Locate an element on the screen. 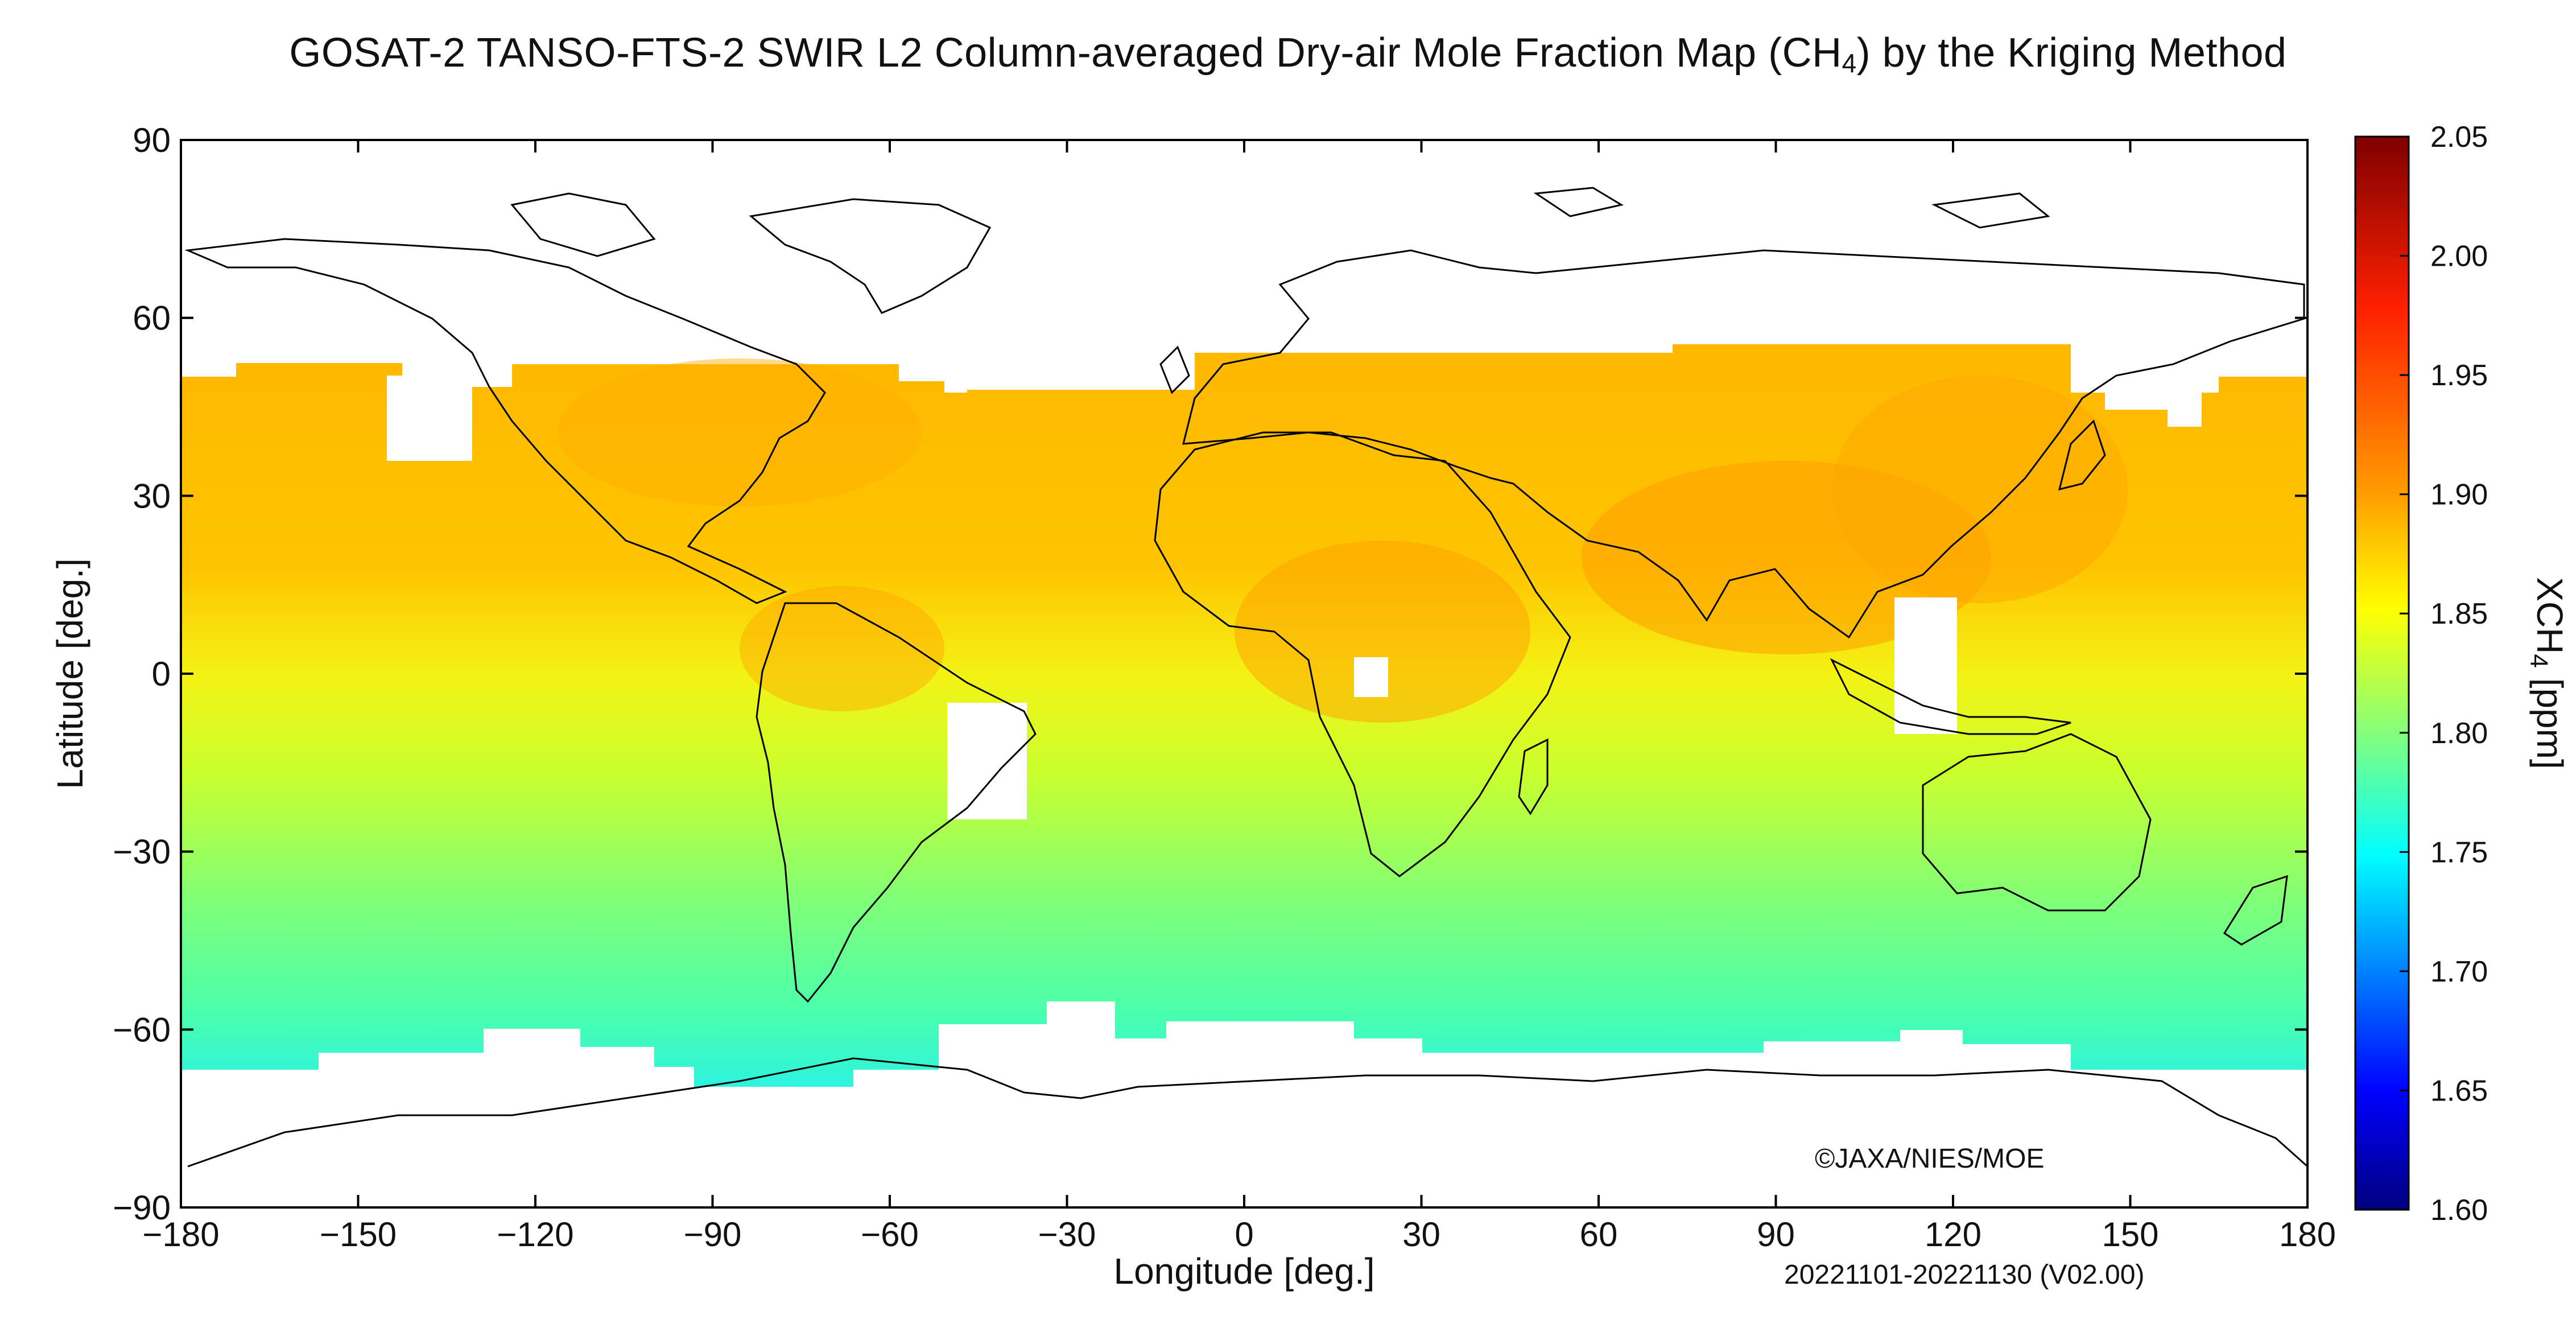 This screenshot has height=1344, width=2576. title-suffix: ) by the Kriging Method is located at coordinates (2072, 53).